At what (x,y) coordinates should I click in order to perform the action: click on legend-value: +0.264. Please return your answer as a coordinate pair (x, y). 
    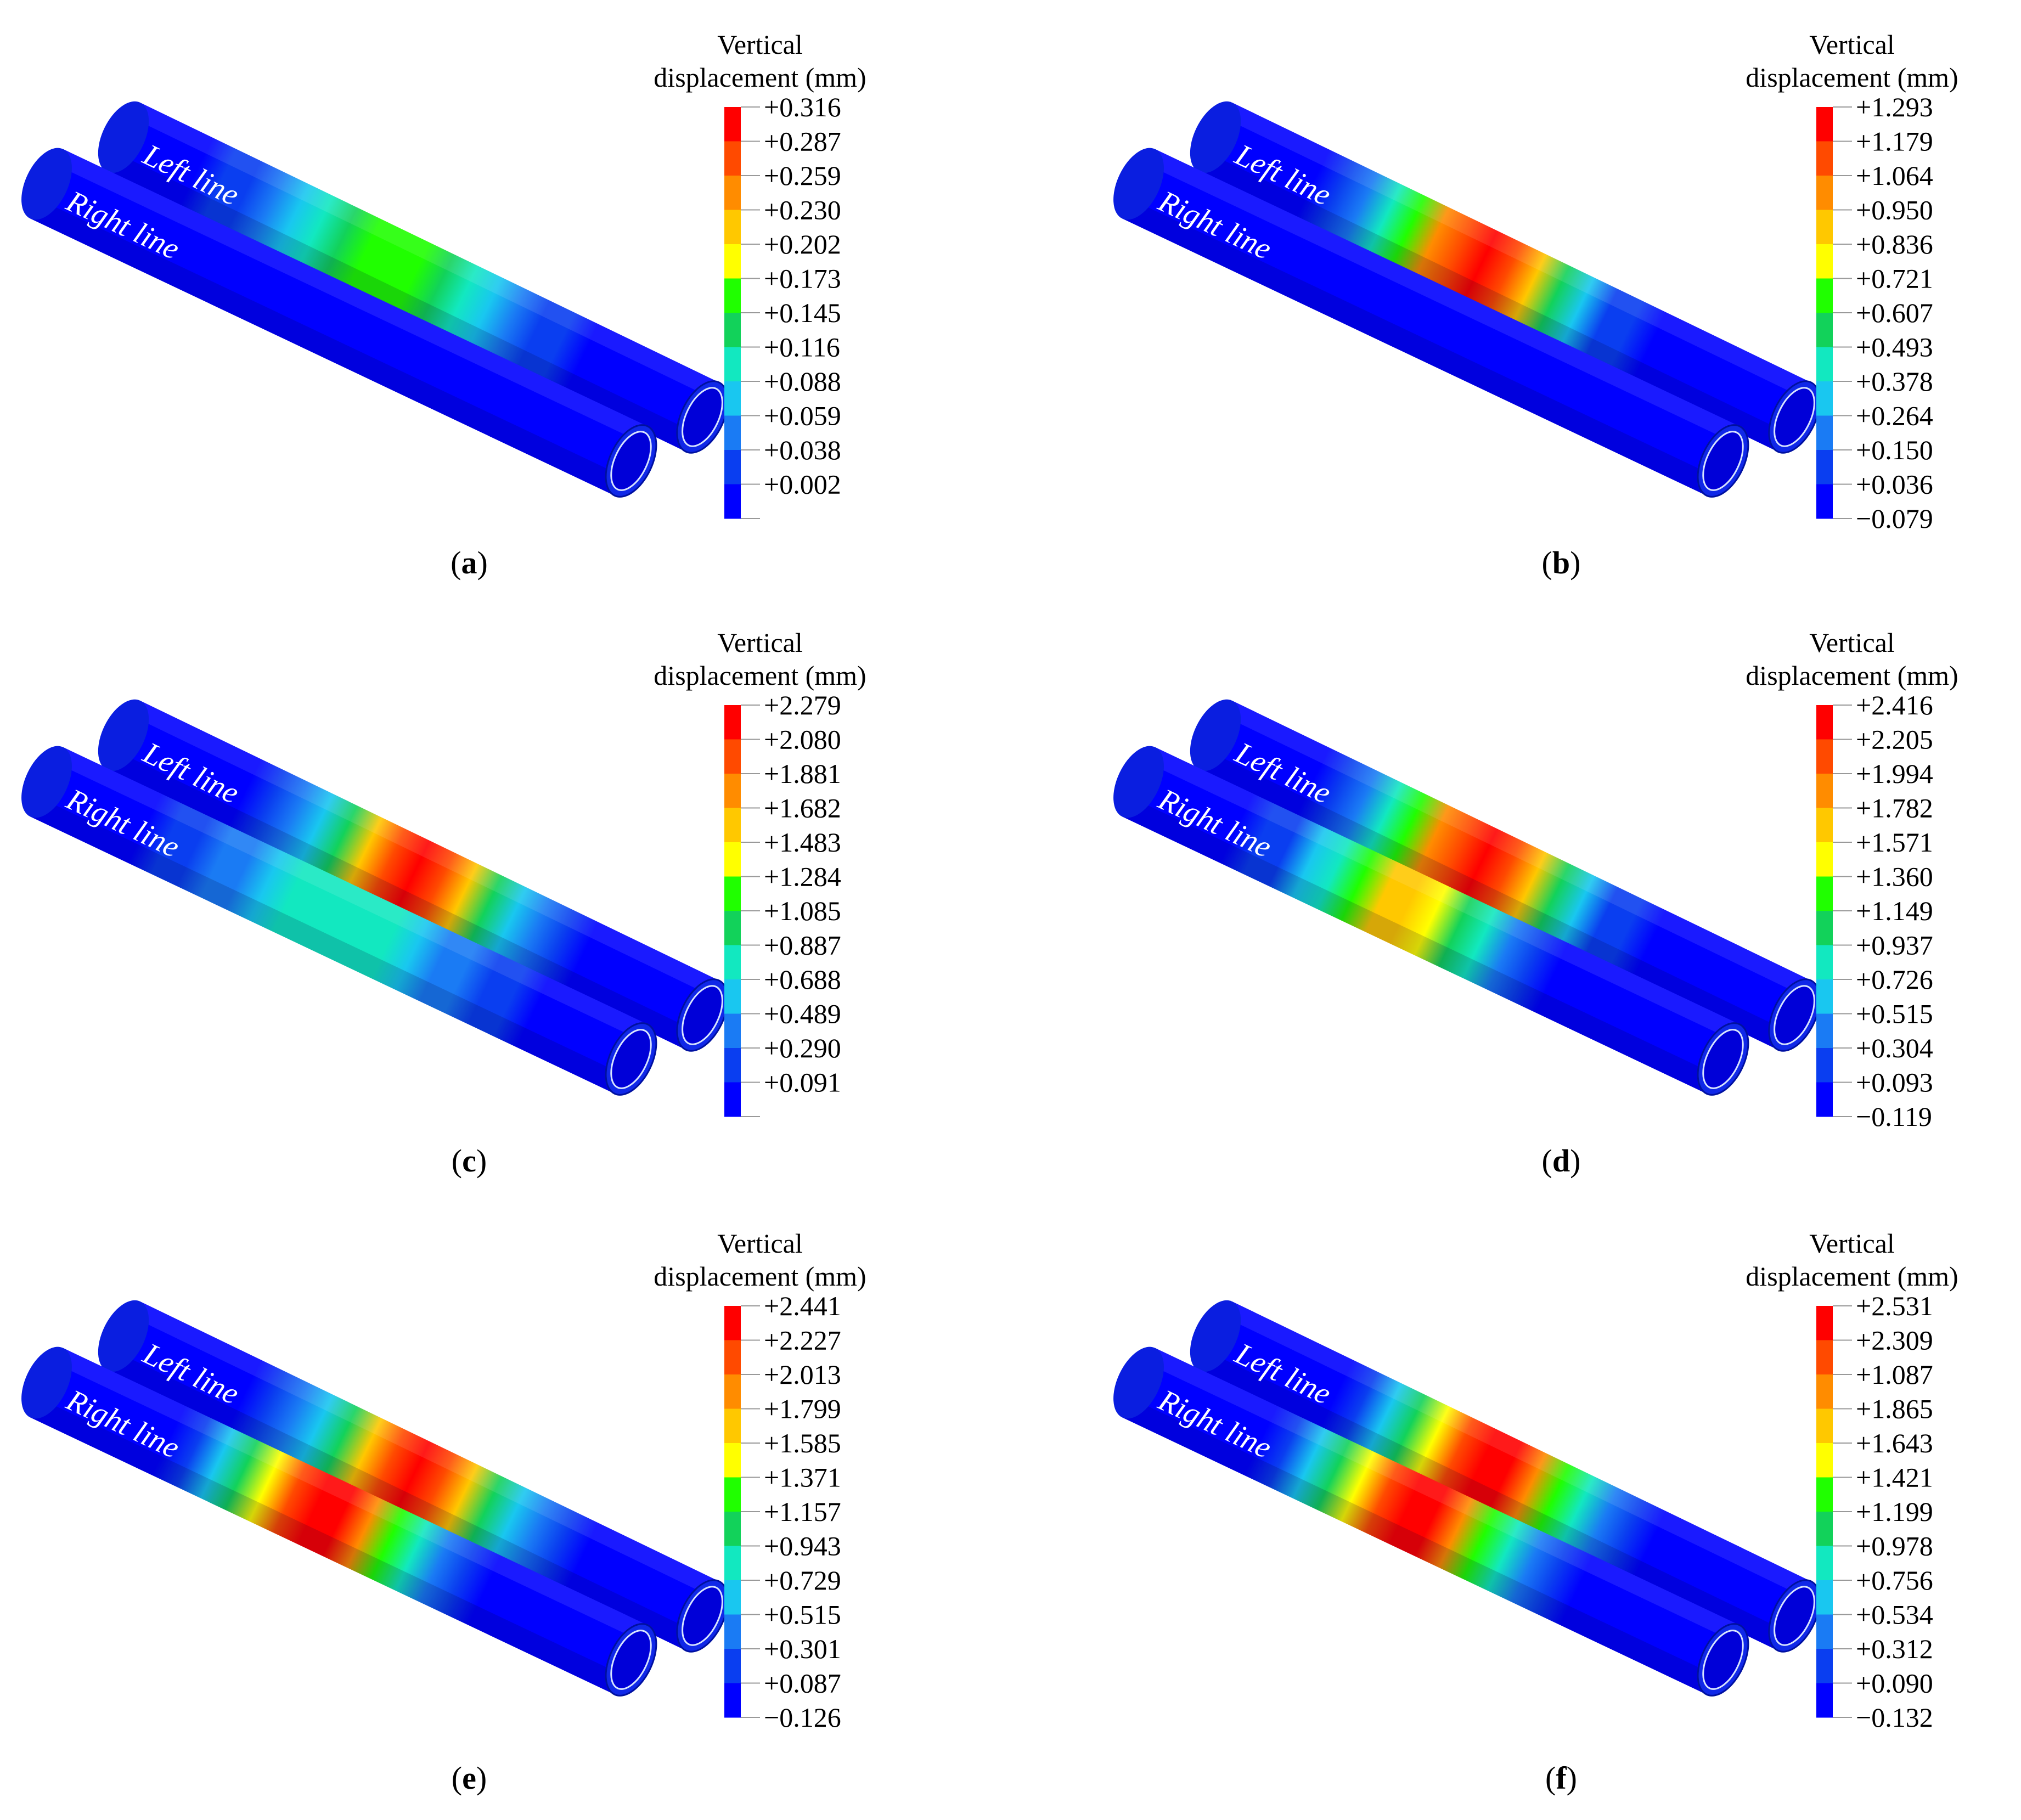
    Looking at the image, I should click on (1894, 416).